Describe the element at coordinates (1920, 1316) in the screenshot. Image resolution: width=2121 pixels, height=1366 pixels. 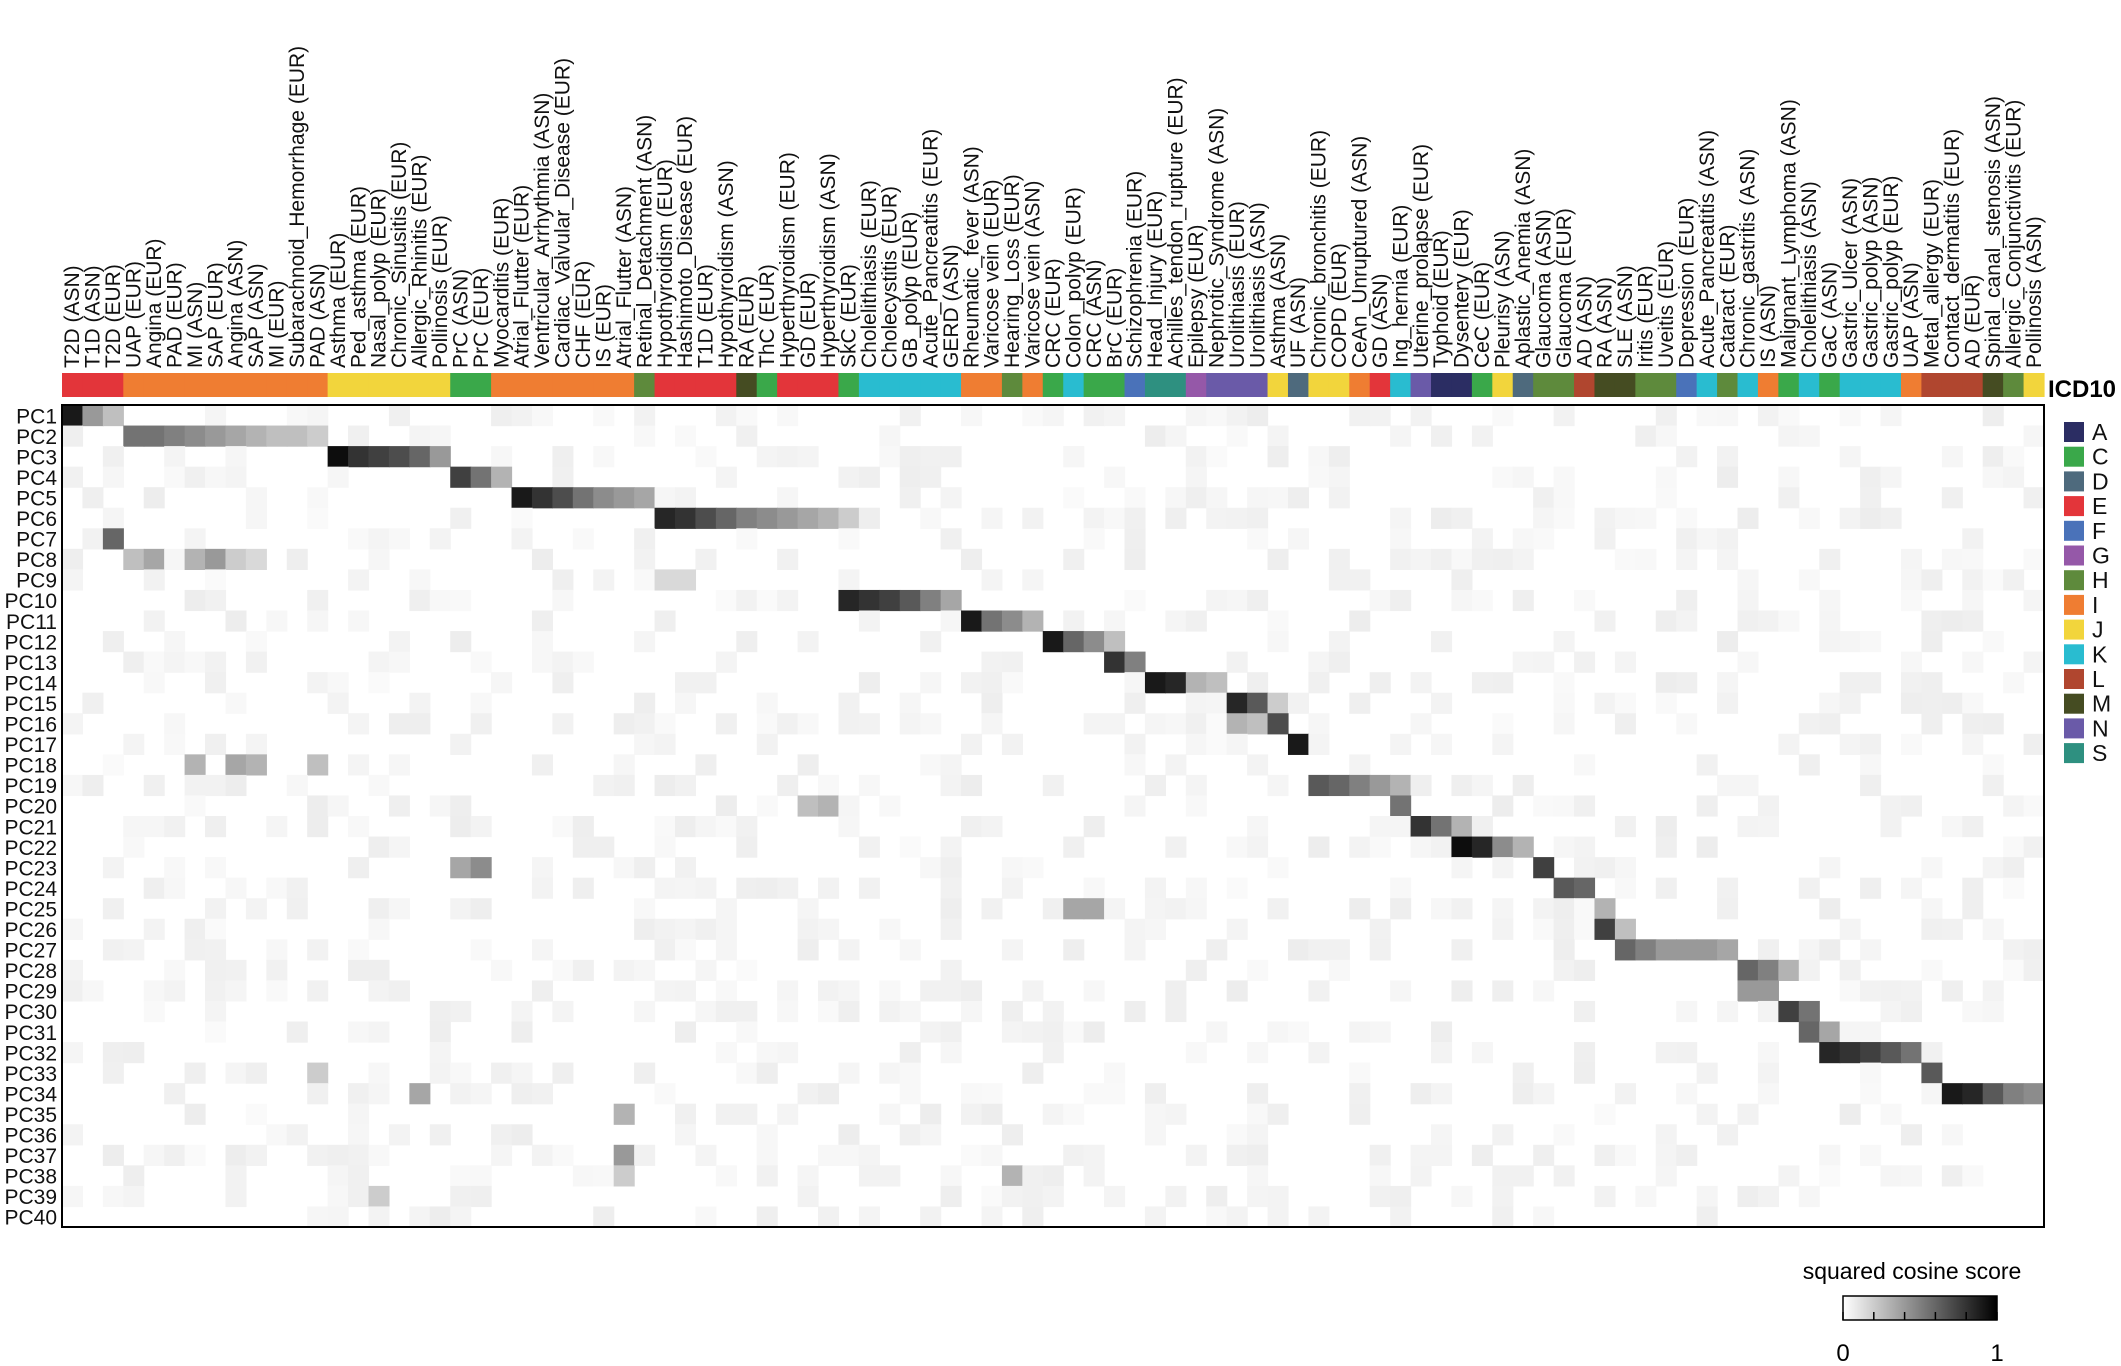
I see `colorbar-ticks` at that location.